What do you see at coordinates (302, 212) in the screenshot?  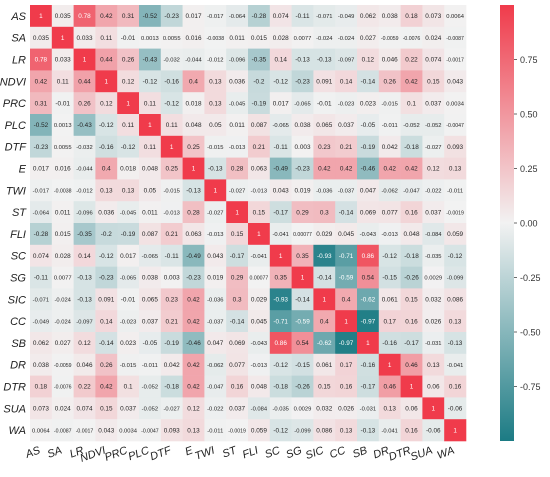 I see `cell-value-label: 0.29` at bounding box center [302, 212].